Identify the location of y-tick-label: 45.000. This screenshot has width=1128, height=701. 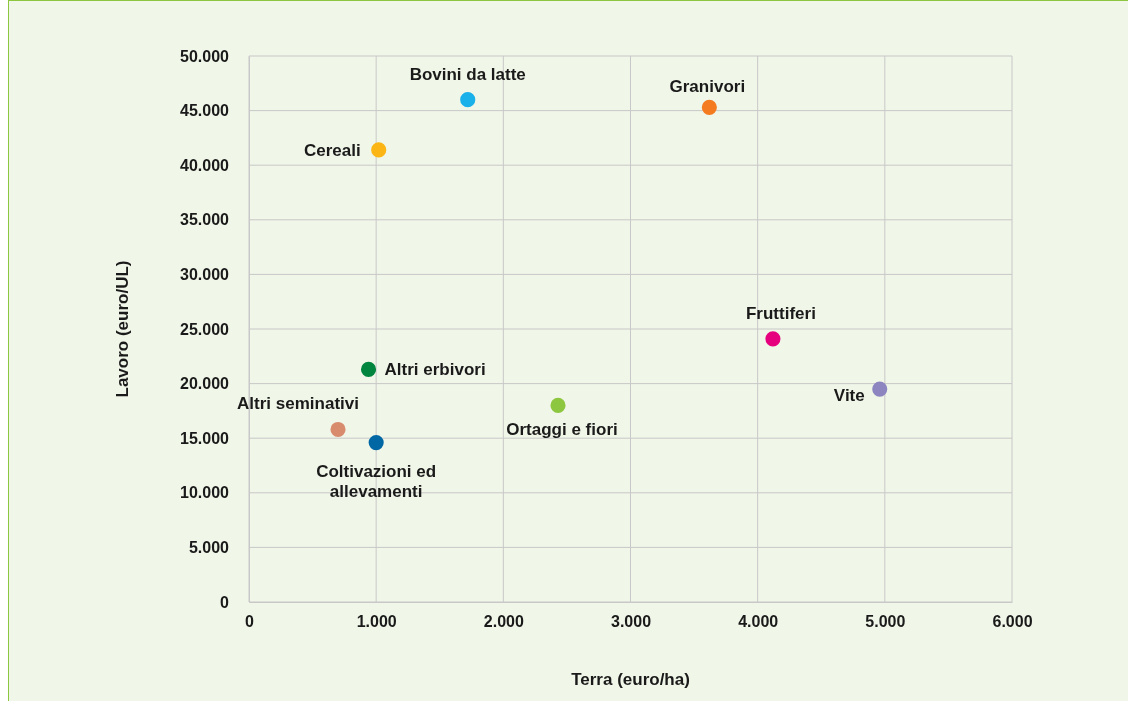
(205, 111).